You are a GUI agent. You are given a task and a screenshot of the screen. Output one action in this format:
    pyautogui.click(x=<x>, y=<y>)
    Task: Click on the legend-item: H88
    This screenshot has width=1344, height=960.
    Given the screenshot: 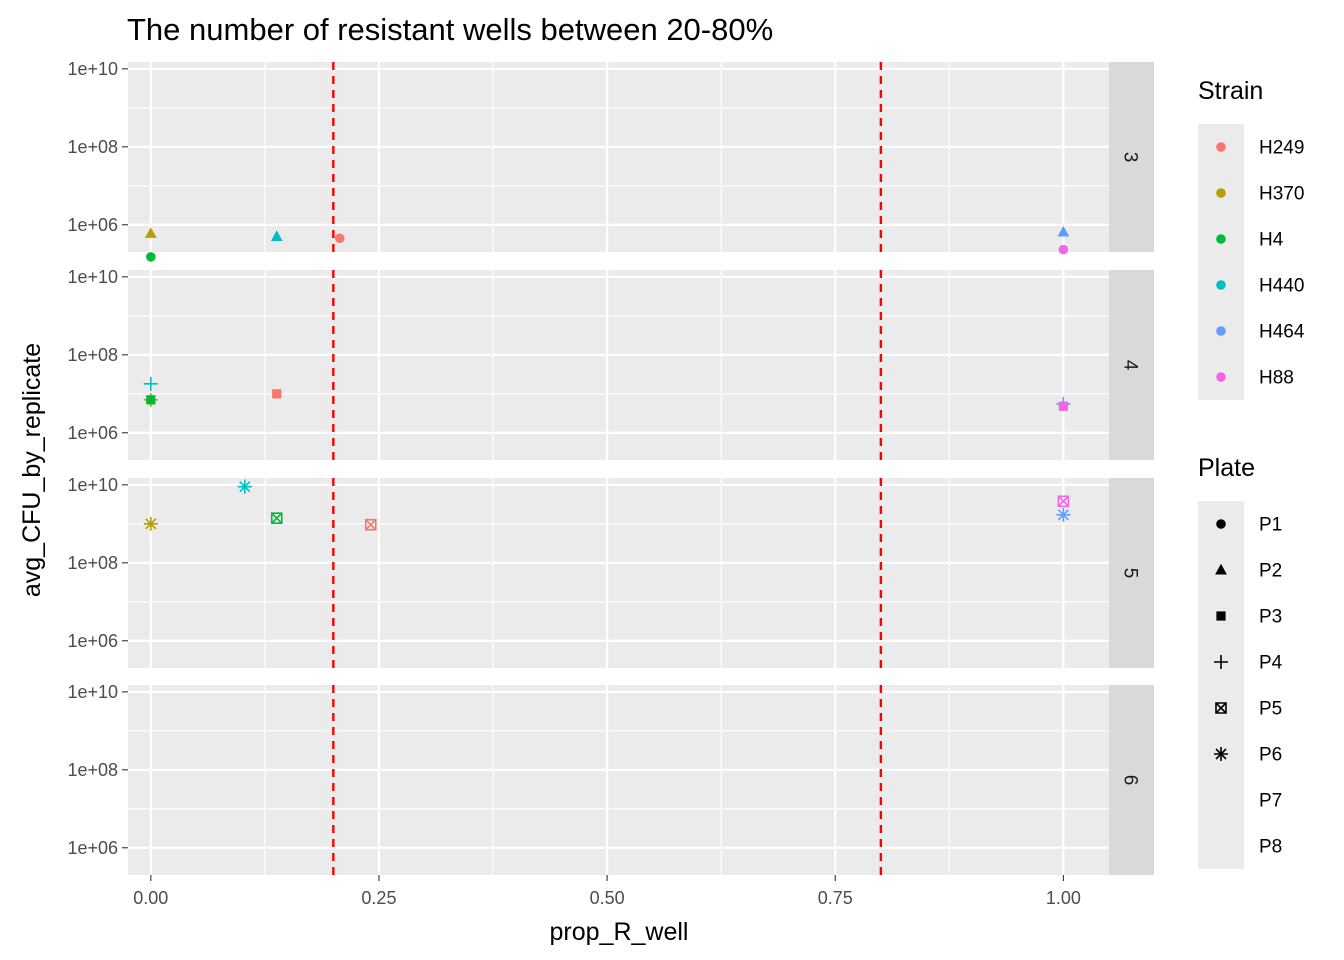 What is the action you would take?
    pyautogui.click(x=1255, y=378)
    